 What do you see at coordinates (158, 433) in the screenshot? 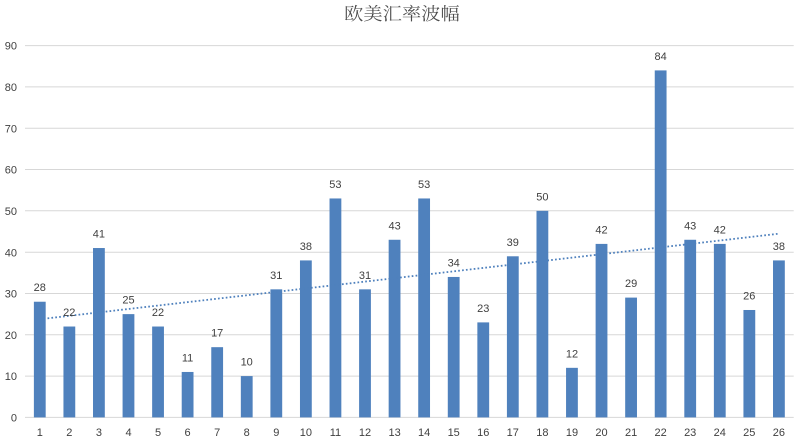
I see `svg-text: 5` at bounding box center [158, 433].